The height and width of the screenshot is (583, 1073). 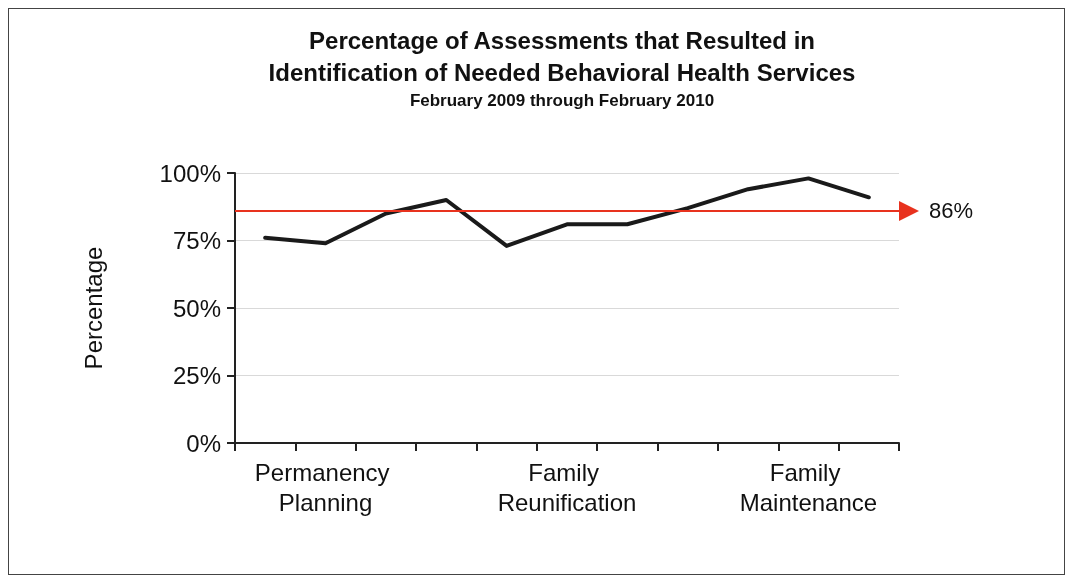 What do you see at coordinates (93, 308) in the screenshot?
I see `y-axis-title: Percentage` at bounding box center [93, 308].